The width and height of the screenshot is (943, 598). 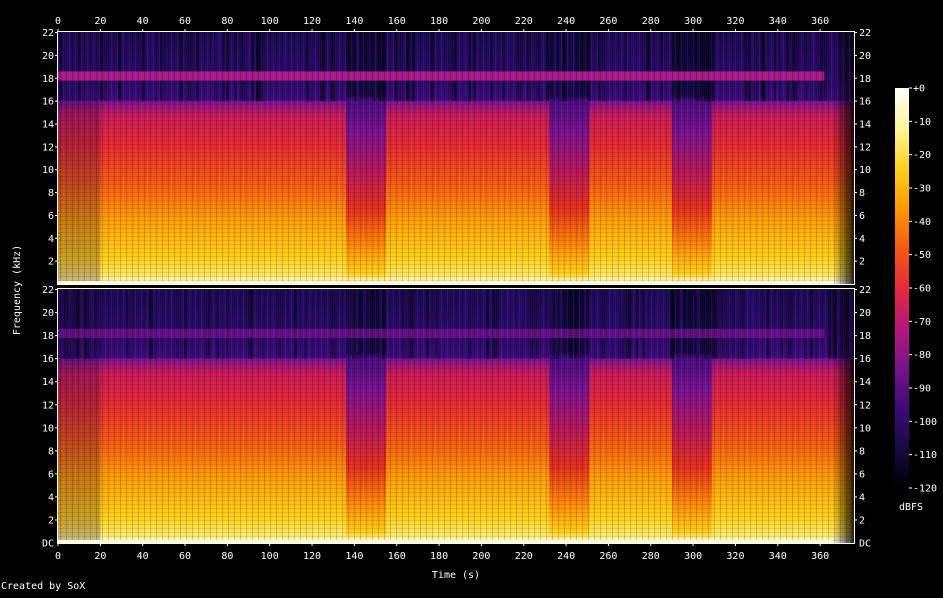 I want to click on x-axis-label: Time (s), so click(x=456, y=575).